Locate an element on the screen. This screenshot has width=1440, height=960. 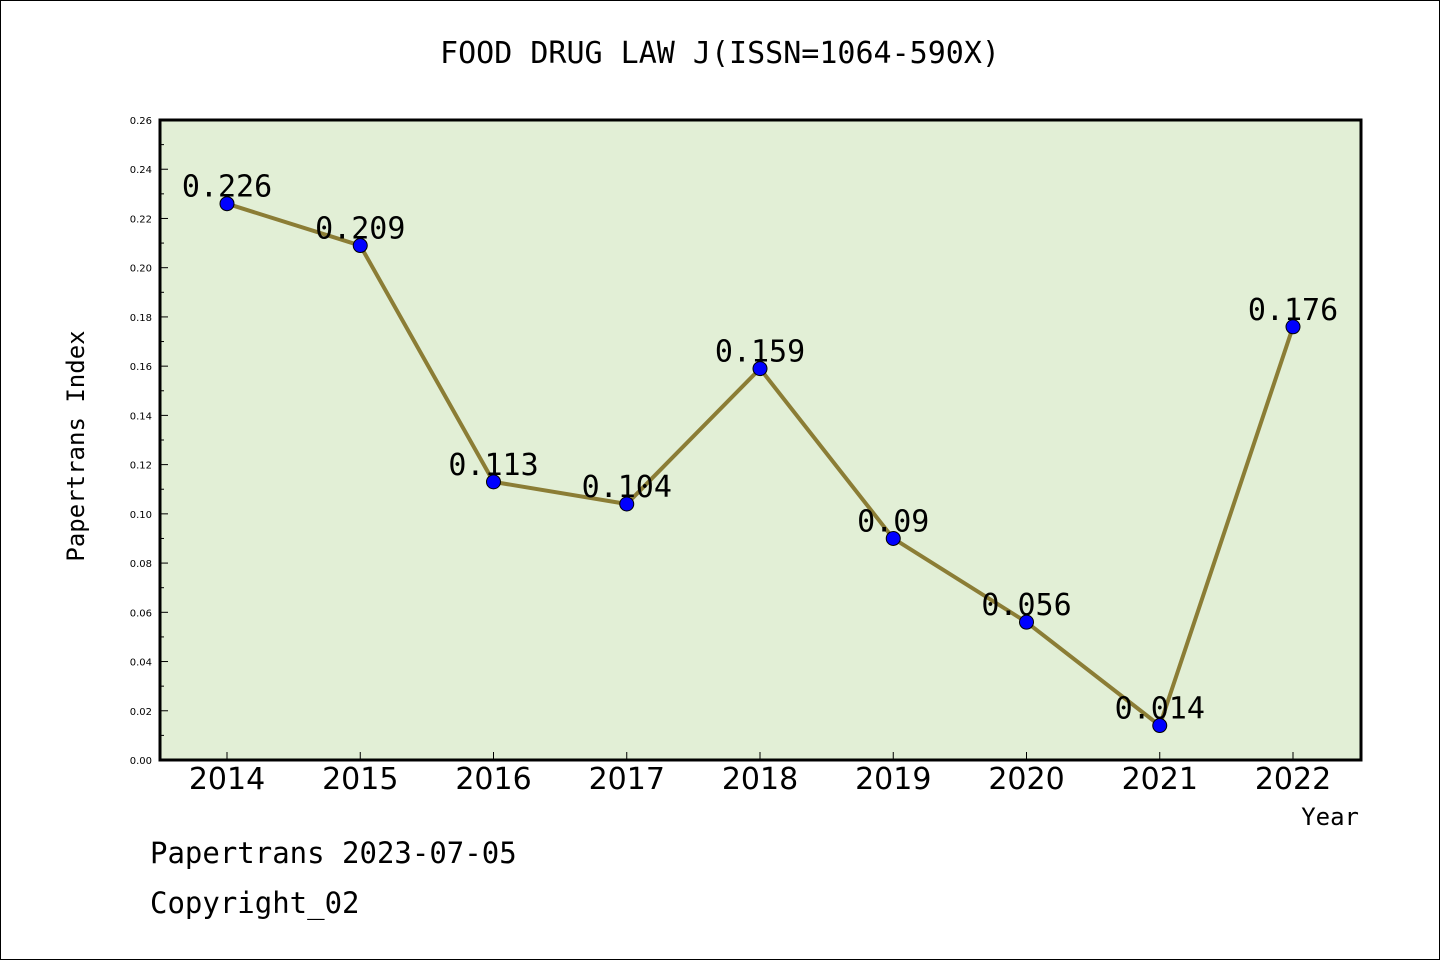
data-label: 0.226 is located at coordinates (227, 187).